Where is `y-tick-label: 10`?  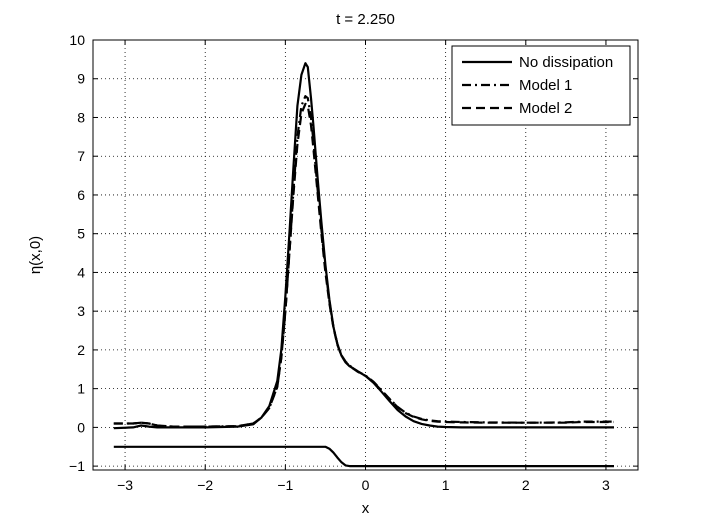 y-tick-label: 10 is located at coordinates (77, 40).